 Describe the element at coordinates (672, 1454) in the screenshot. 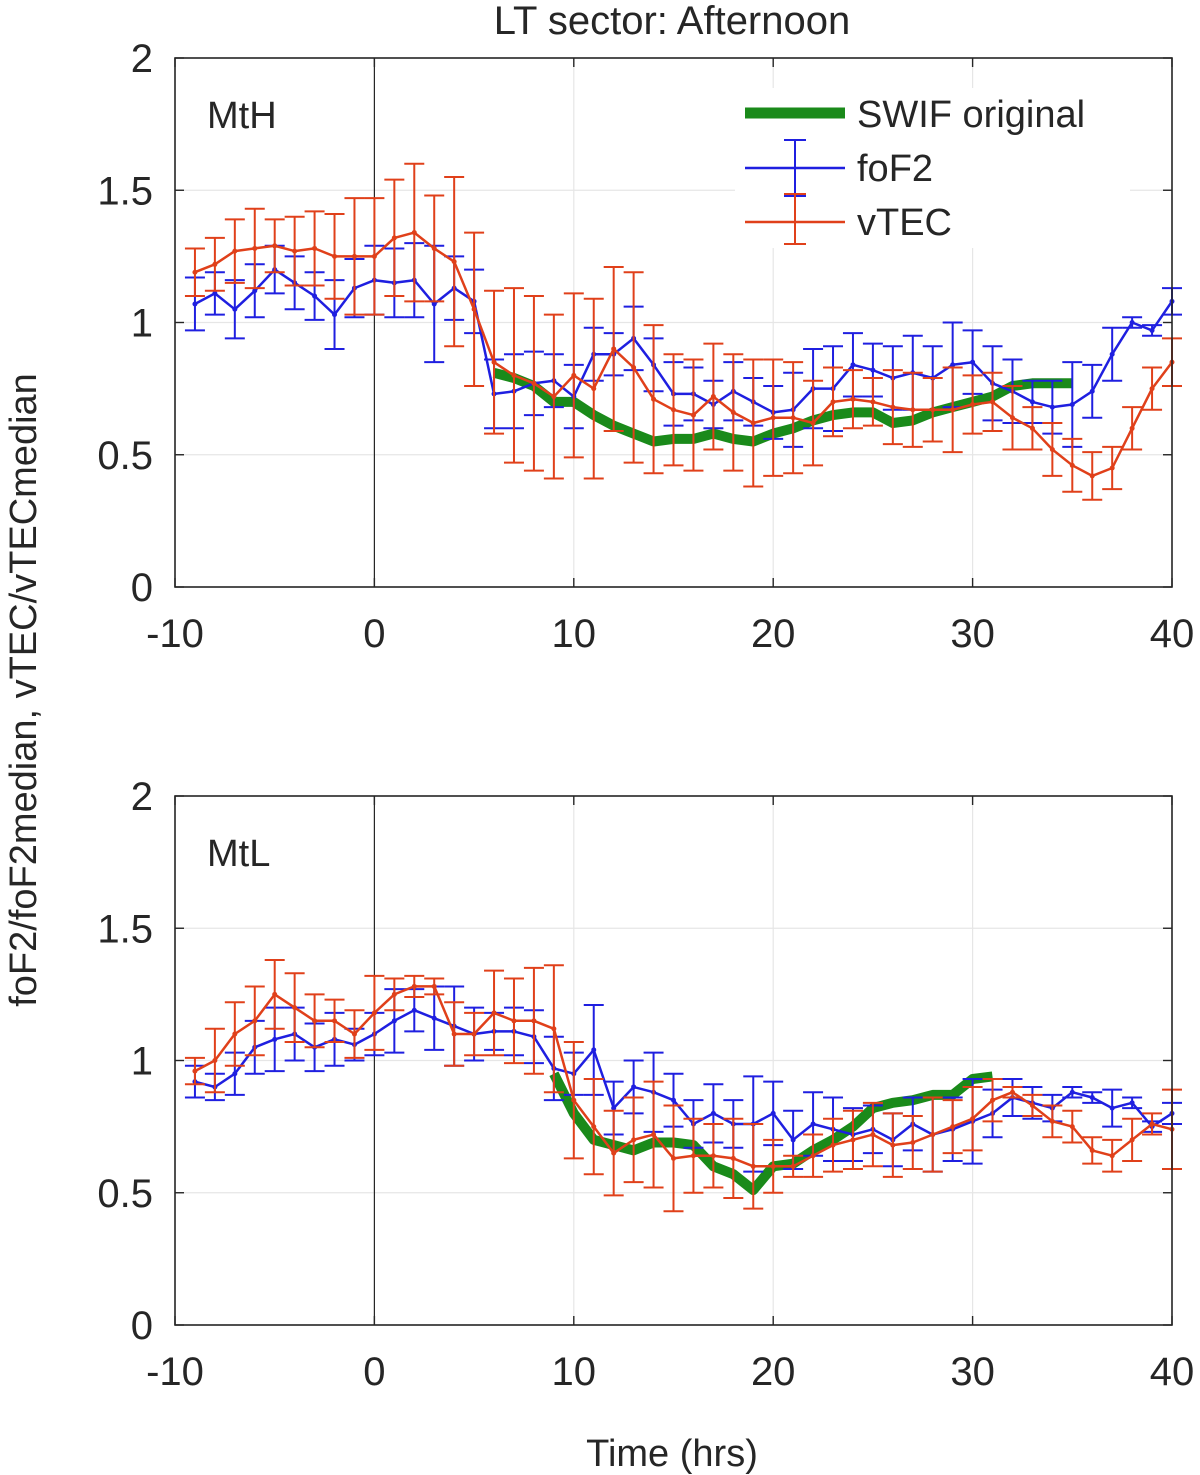

I see `x-axis-label: Time (hrs)` at that location.